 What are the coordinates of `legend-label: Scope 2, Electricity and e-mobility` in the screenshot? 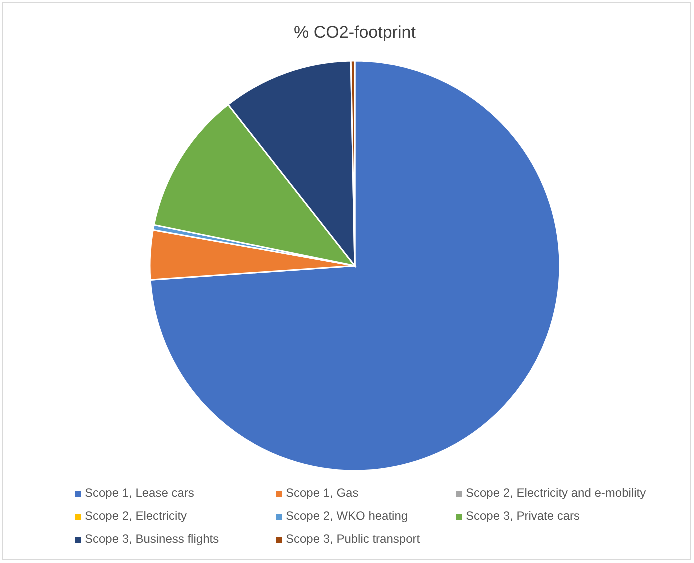 It's located at (556, 493).